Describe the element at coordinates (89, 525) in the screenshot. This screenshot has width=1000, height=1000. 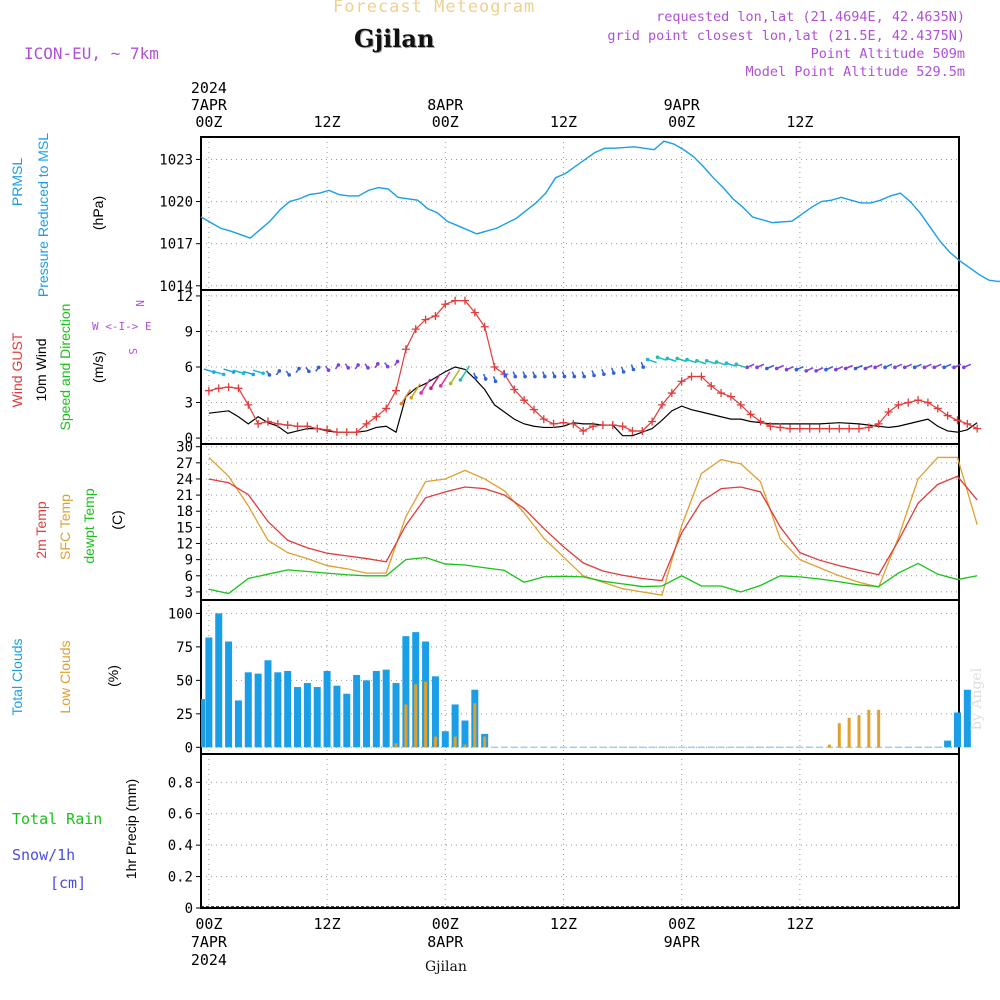
I see `dewpoint-side-label: dewpt Temp` at that location.